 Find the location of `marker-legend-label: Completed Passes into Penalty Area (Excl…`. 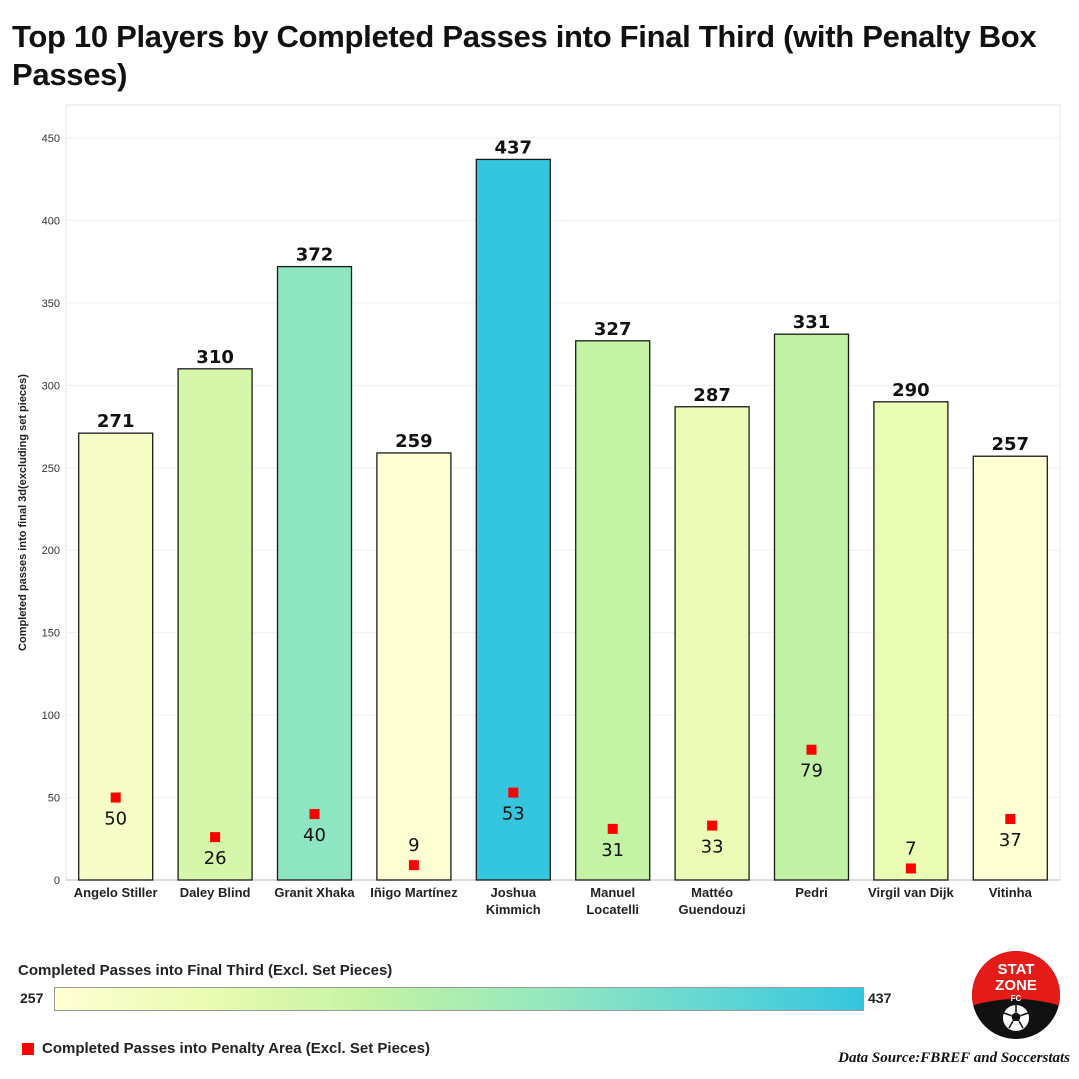

marker-legend-label: Completed Passes into Penalty Area (Excl… is located at coordinates (236, 1048).